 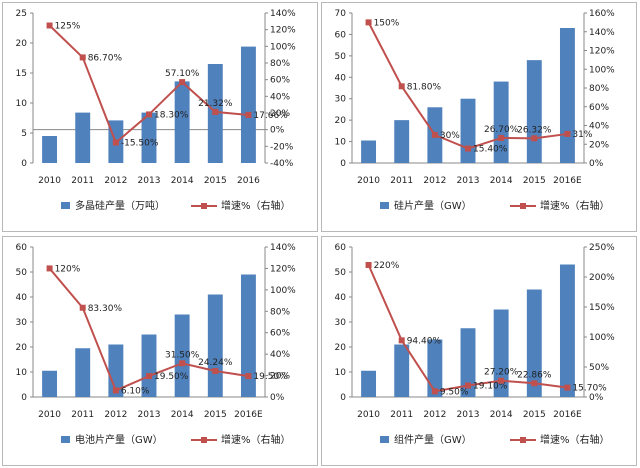 What do you see at coordinates (182, 74) in the screenshot?
I see `chart0-growth-data-label: 57.10%` at bounding box center [182, 74].